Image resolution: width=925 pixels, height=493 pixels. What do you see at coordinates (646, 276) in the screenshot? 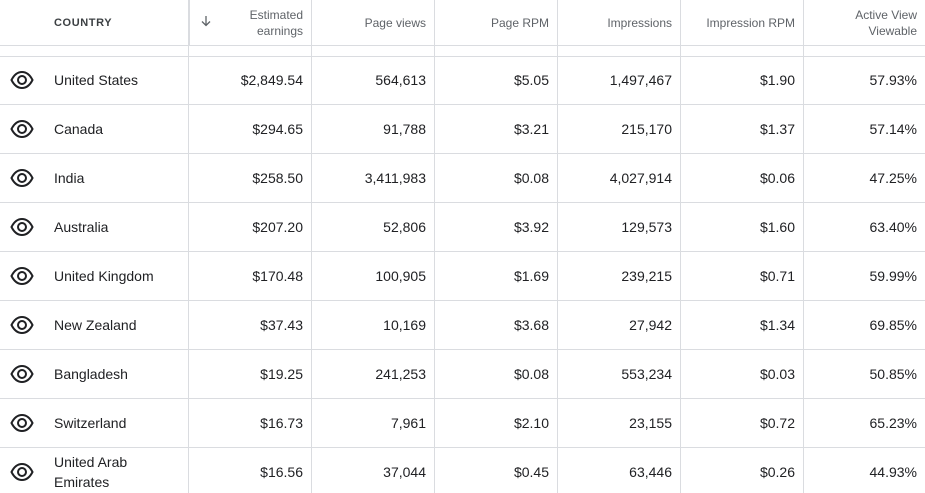
I see `cell-impressions: 239,215` at bounding box center [646, 276].